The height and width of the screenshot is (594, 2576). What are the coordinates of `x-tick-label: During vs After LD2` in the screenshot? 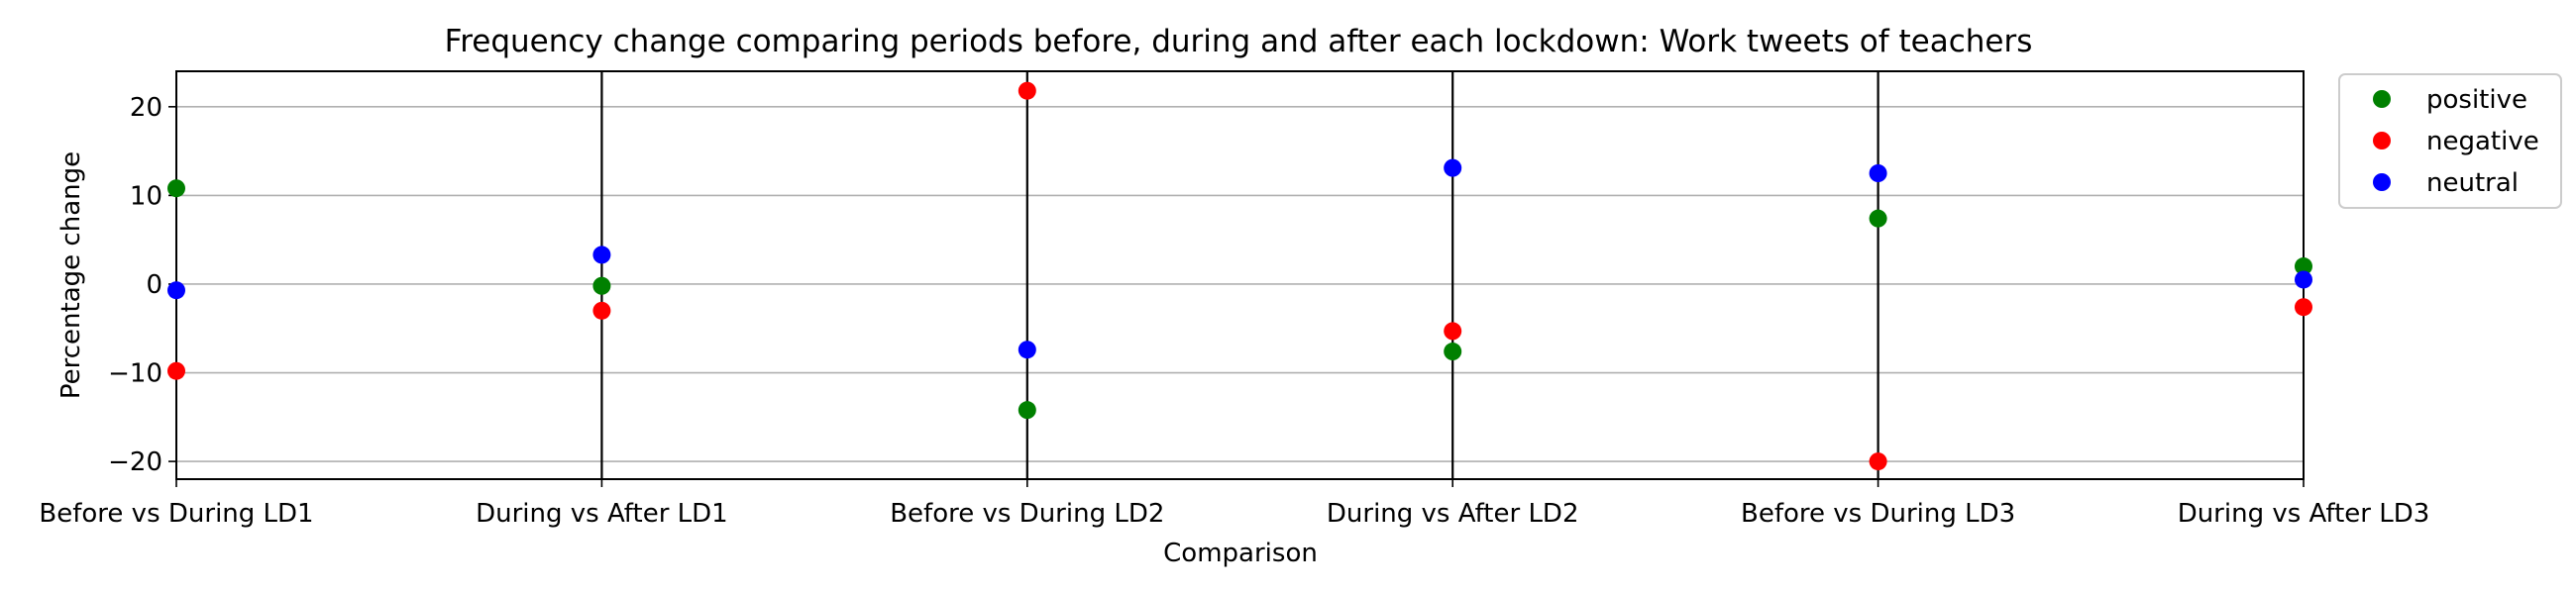 It's located at (1453, 514).